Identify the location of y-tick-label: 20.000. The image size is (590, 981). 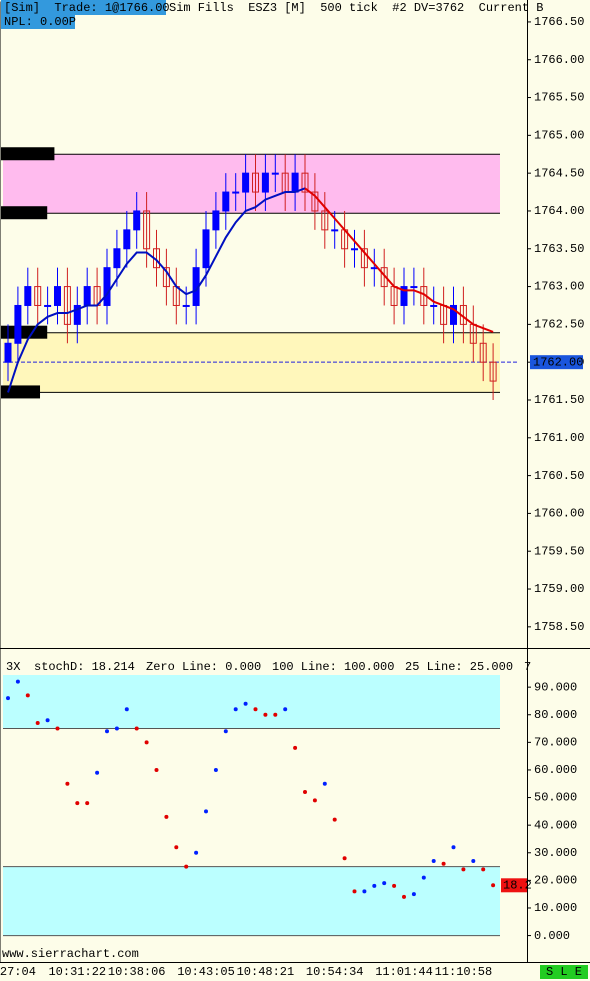
(555, 881).